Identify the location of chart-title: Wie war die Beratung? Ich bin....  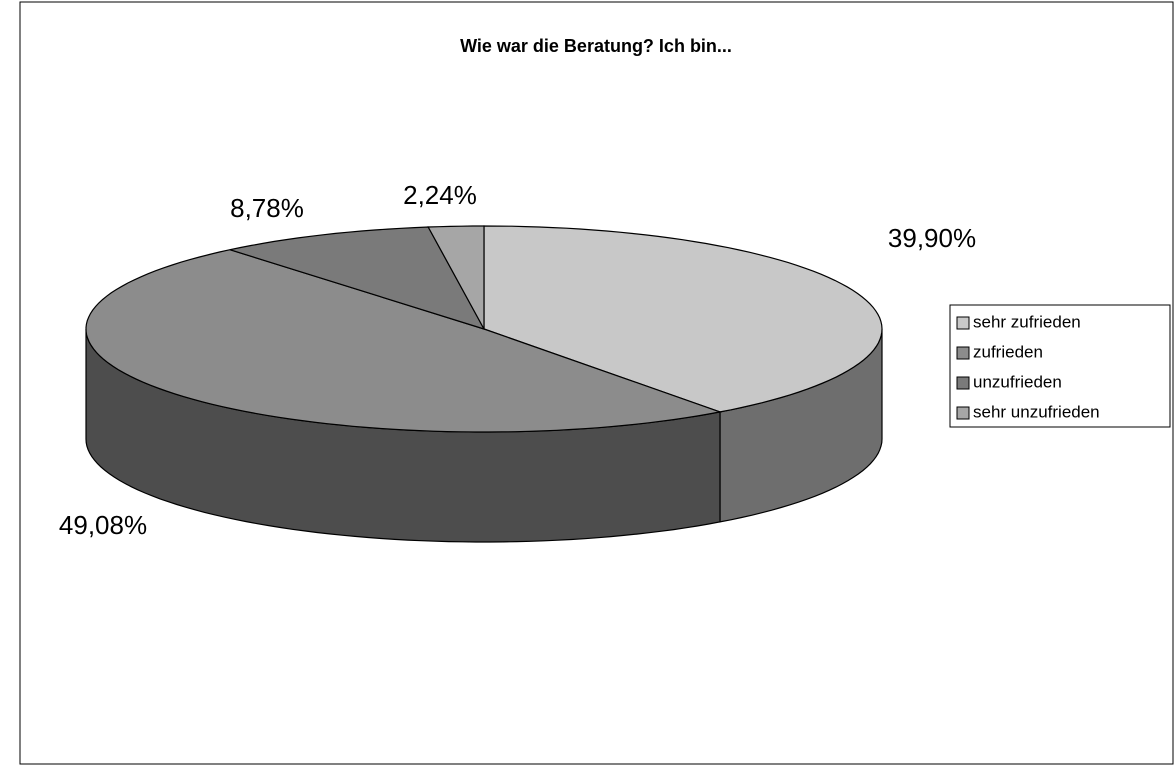
(596, 46).